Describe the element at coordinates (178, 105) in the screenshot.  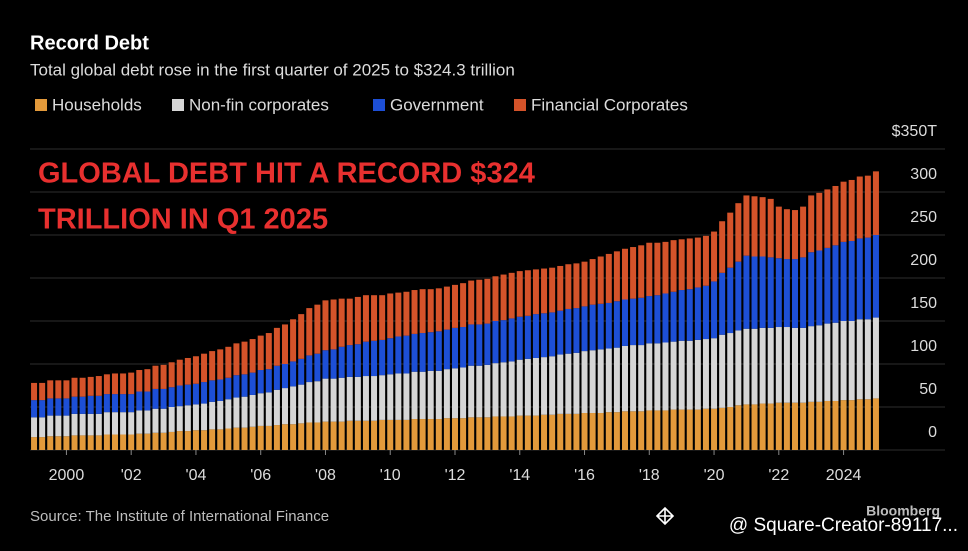
I see `legend-swatch` at that location.